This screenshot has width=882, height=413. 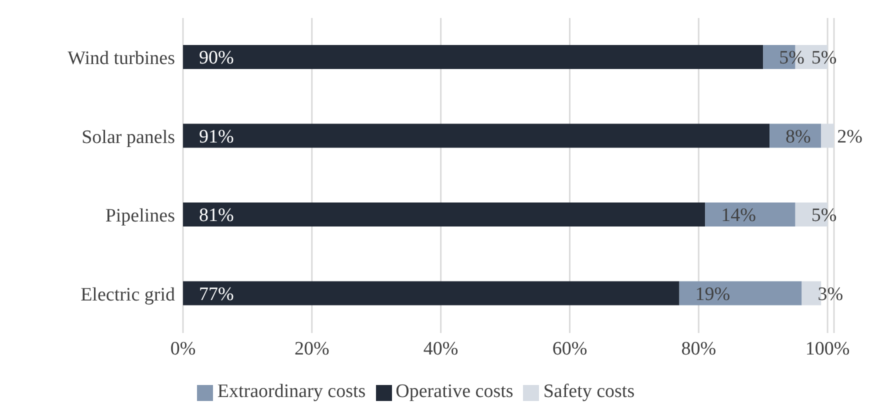 What do you see at coordinates (216, 215) in the screenshot?
I see `data-label: 81%` at bounding box center [216, 215].